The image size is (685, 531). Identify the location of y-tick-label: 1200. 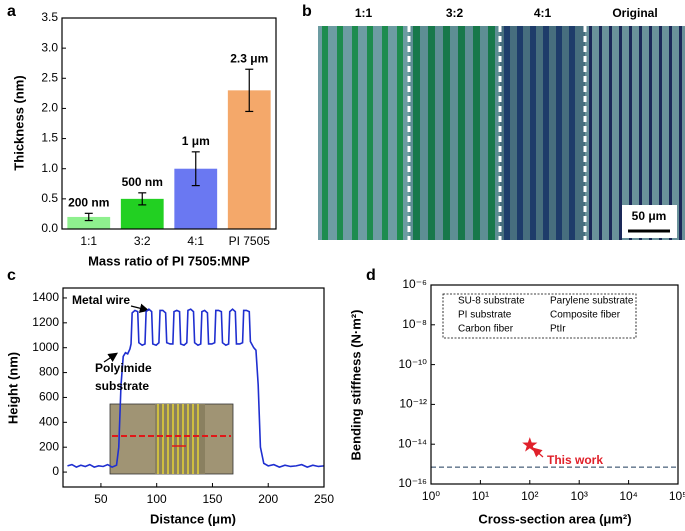
(45, 322).